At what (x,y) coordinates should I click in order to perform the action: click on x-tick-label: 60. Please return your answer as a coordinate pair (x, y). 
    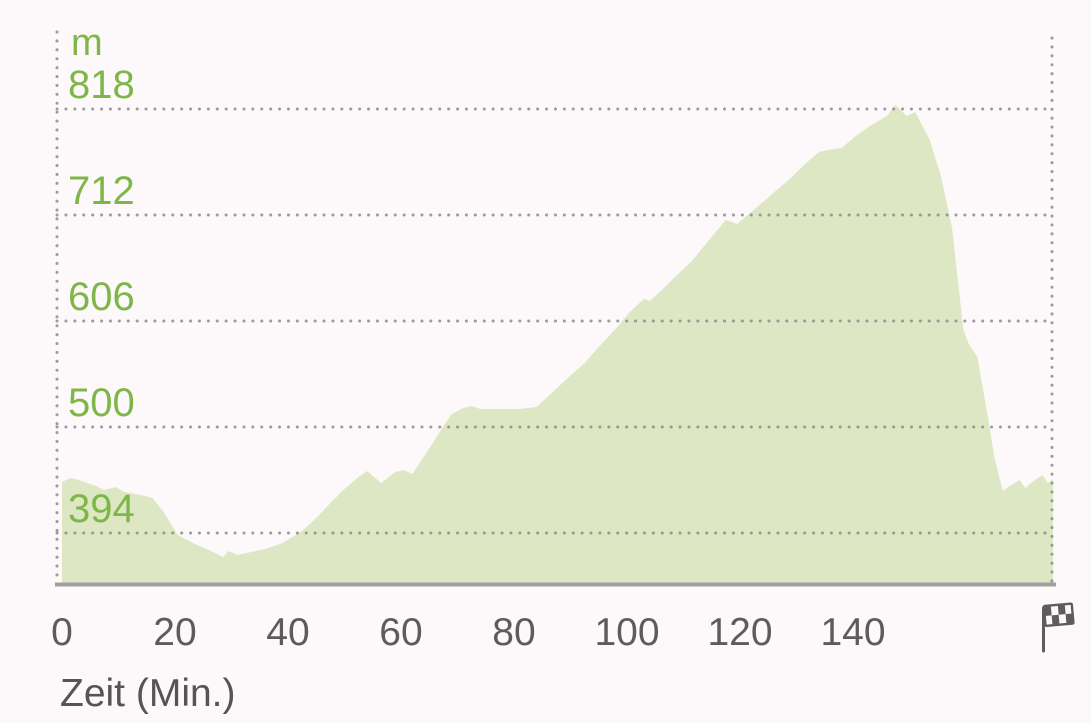
    Looking at the image, I should click on (400, 632).